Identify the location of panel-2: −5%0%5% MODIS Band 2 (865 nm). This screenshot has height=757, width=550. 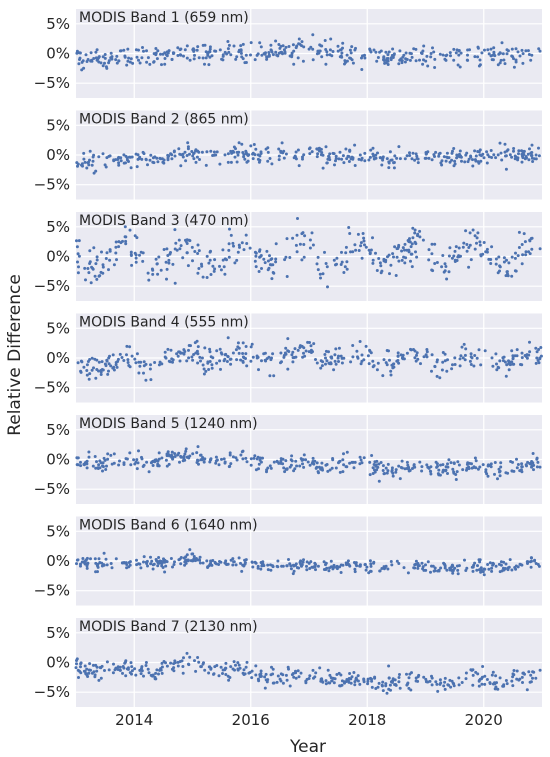
(288, 155).